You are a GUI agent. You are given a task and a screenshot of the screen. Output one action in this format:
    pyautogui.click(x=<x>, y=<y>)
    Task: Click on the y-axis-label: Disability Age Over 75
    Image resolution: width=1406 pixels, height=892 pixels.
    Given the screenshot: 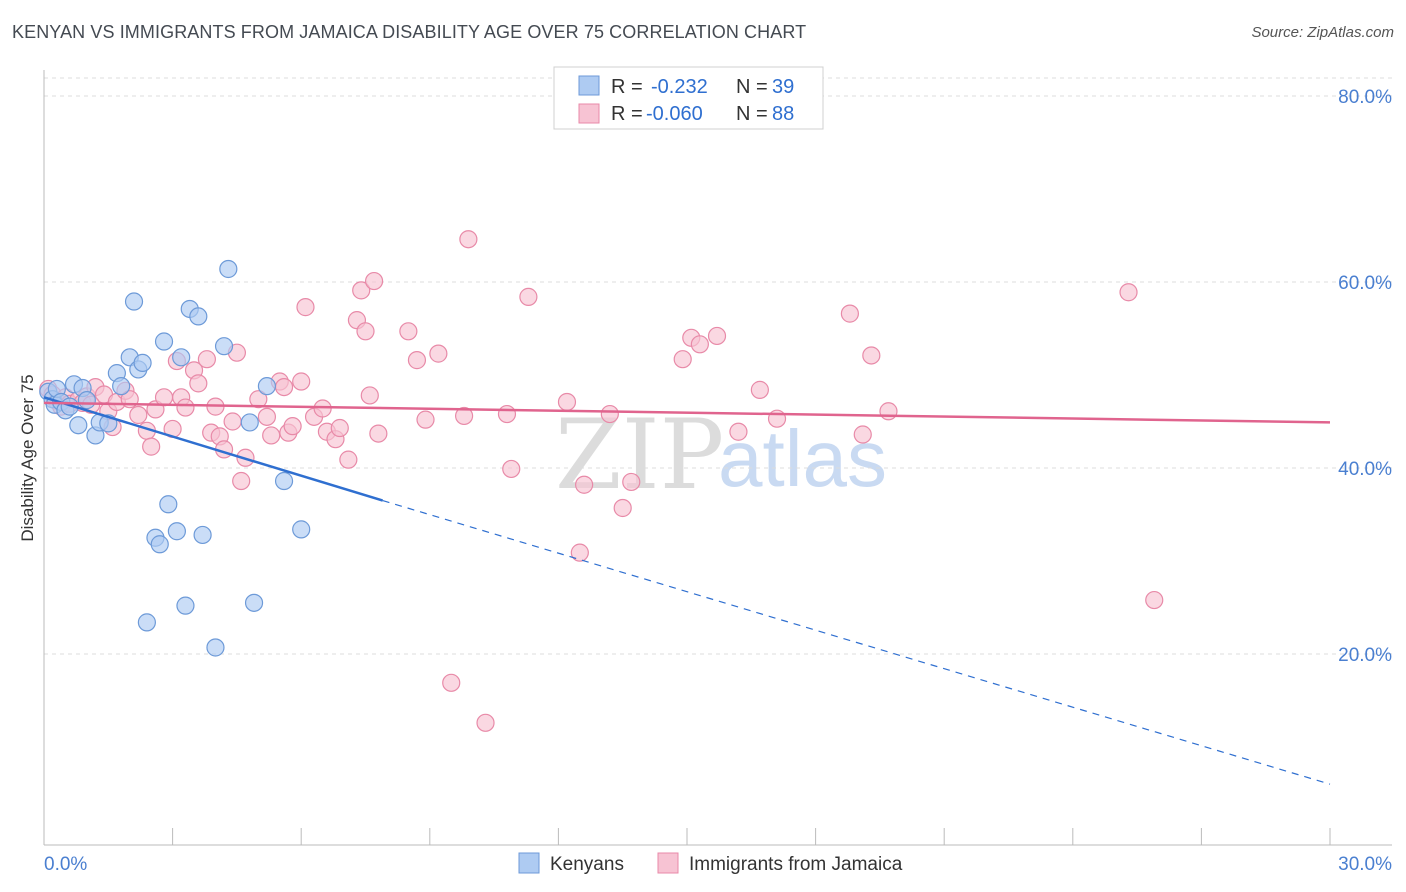 What is the action you would take?
    pyautogui.click(x=27, y=457)
    